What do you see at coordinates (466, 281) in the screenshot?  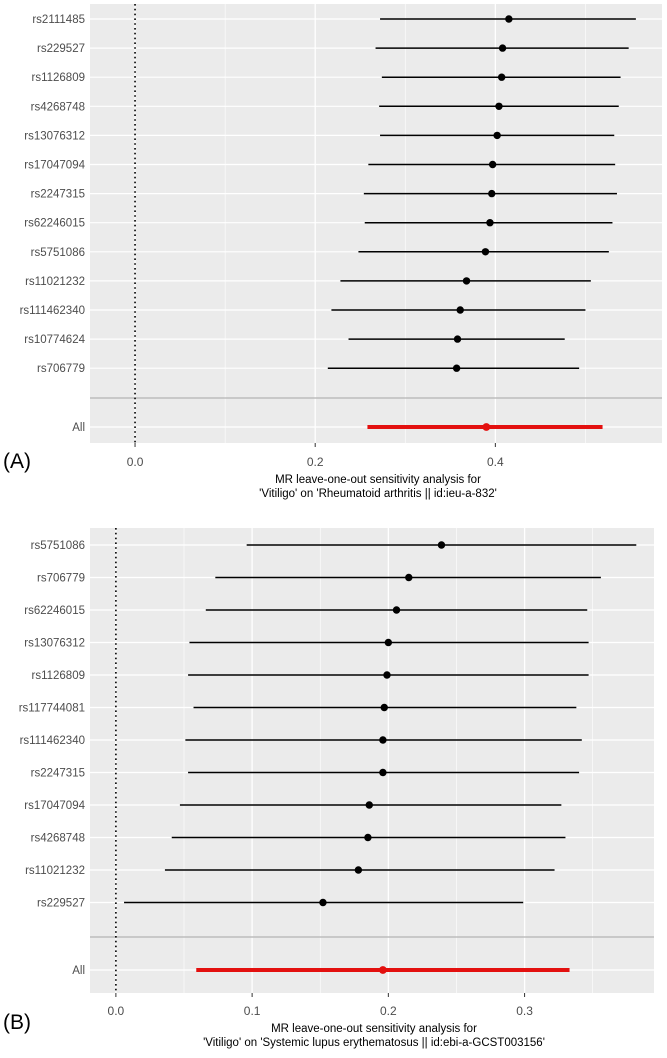 I see `panel-a-estimate-point-rs11021232` at bounding box center [466, 281].